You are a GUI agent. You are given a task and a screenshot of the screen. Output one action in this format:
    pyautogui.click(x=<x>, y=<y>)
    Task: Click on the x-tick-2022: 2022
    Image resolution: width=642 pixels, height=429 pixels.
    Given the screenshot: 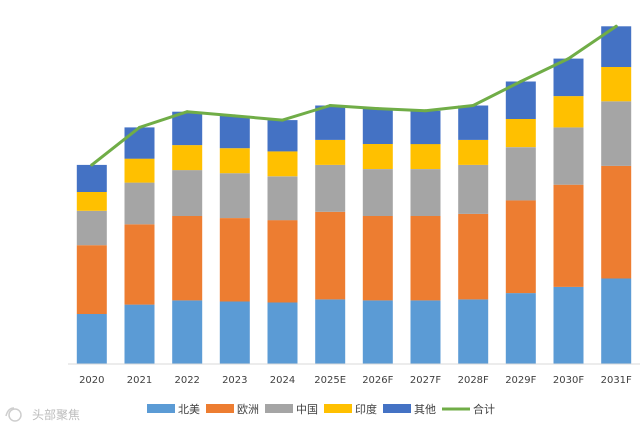 What is the action you would take?
    pyautogui.click(x=186, y=380)
    